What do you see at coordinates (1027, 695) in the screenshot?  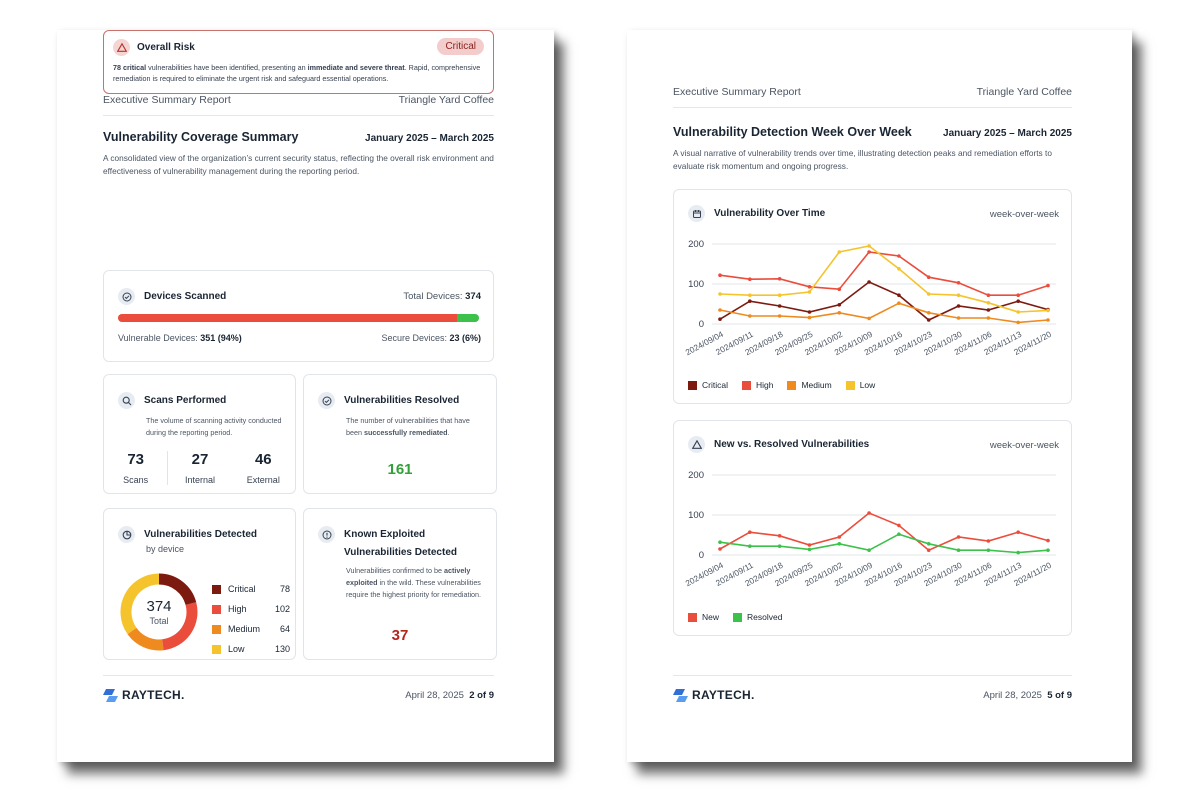 I see `footer-date: April 28, 2025 5 of 9` at bounding box center [1027, 695].